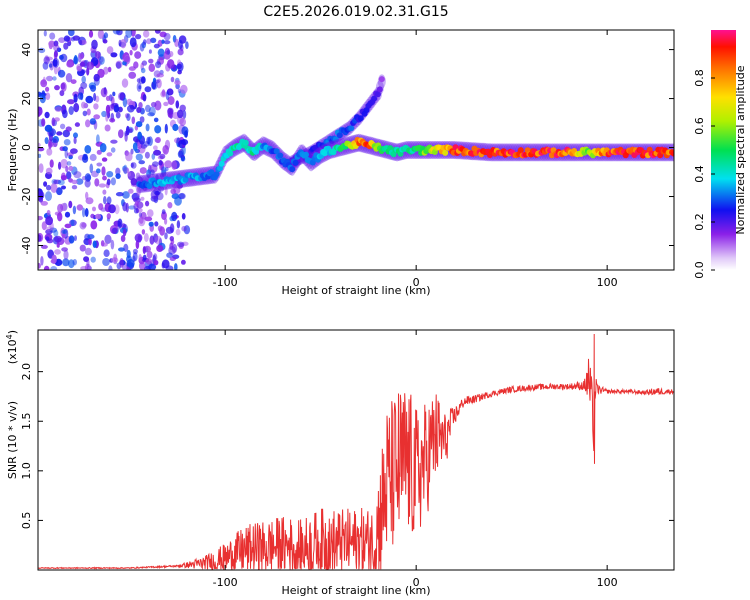  What do you see at coordinates (225, 282) in the screenshot?
I see `spectrogram-x-tick-label: -100` at bounding box center [225, 282].